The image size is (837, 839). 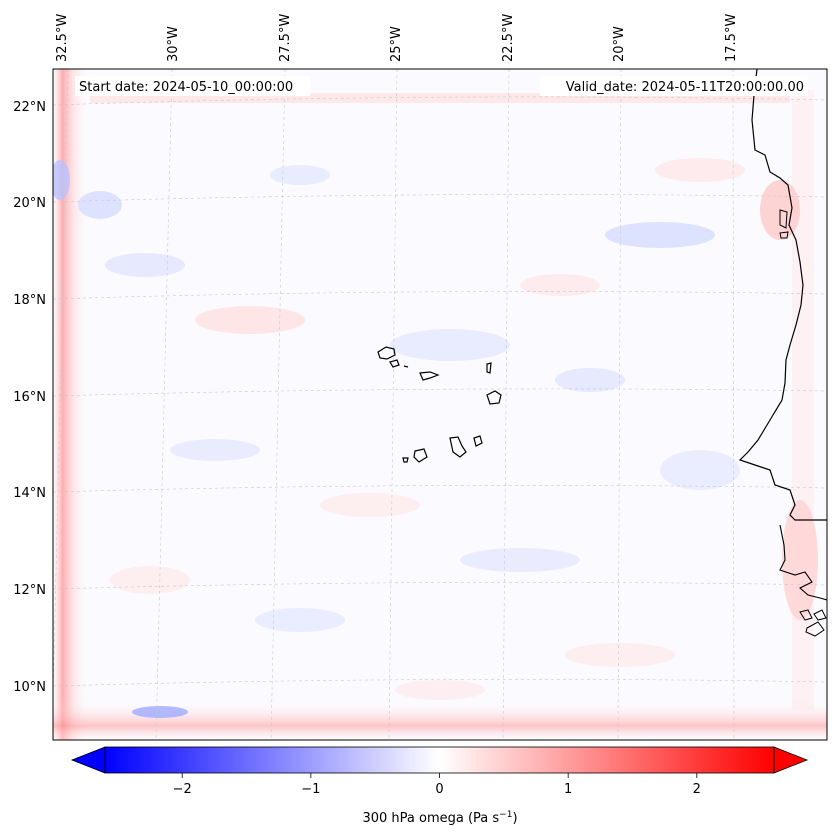 I want to click on valid-date-box, so click(x=674, y=86).